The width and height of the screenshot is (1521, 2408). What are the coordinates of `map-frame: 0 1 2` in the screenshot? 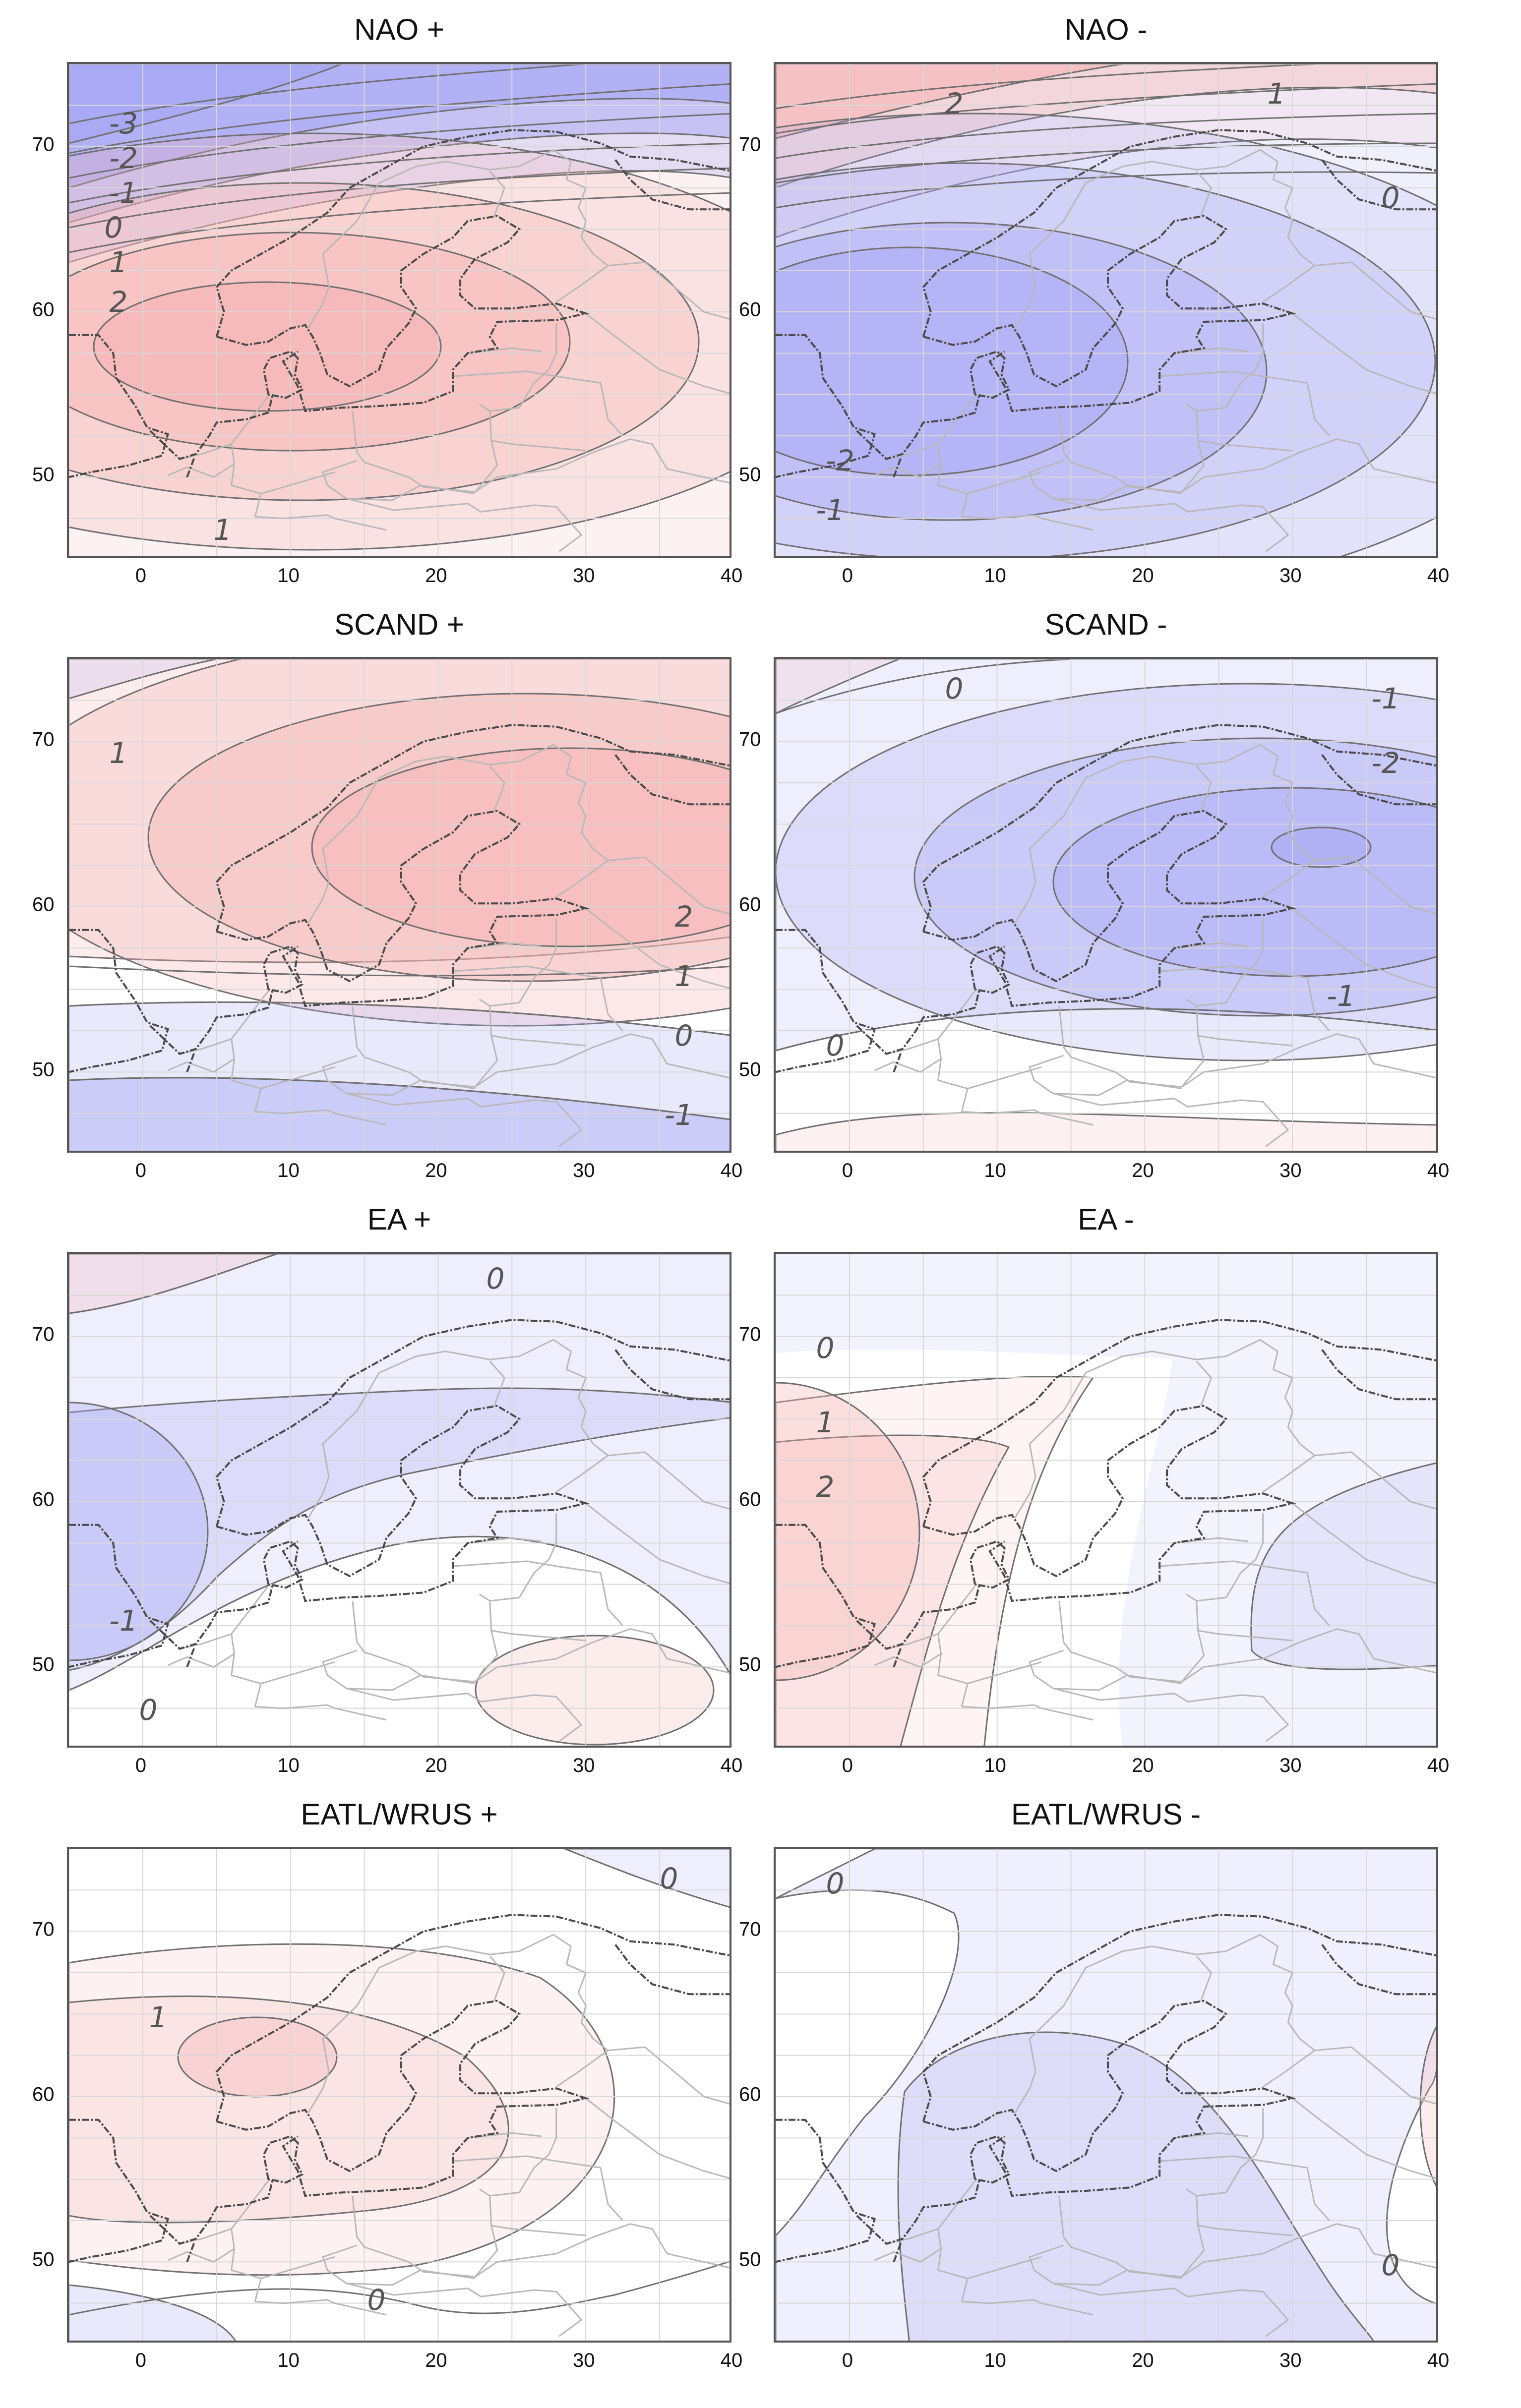 It's located at (1106, 1500).